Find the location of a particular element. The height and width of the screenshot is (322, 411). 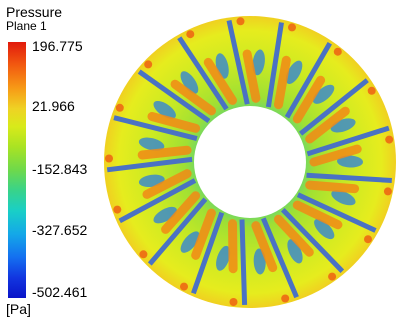

colorbar-tick-label: -502.461 is located at coordinates (60, 292).